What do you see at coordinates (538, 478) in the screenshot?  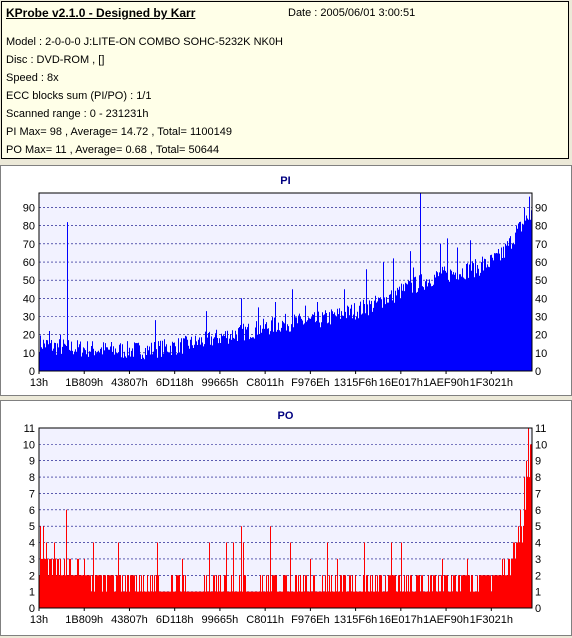 I see `po-y2-tick-label: 8` at bounding box center [538, 478].